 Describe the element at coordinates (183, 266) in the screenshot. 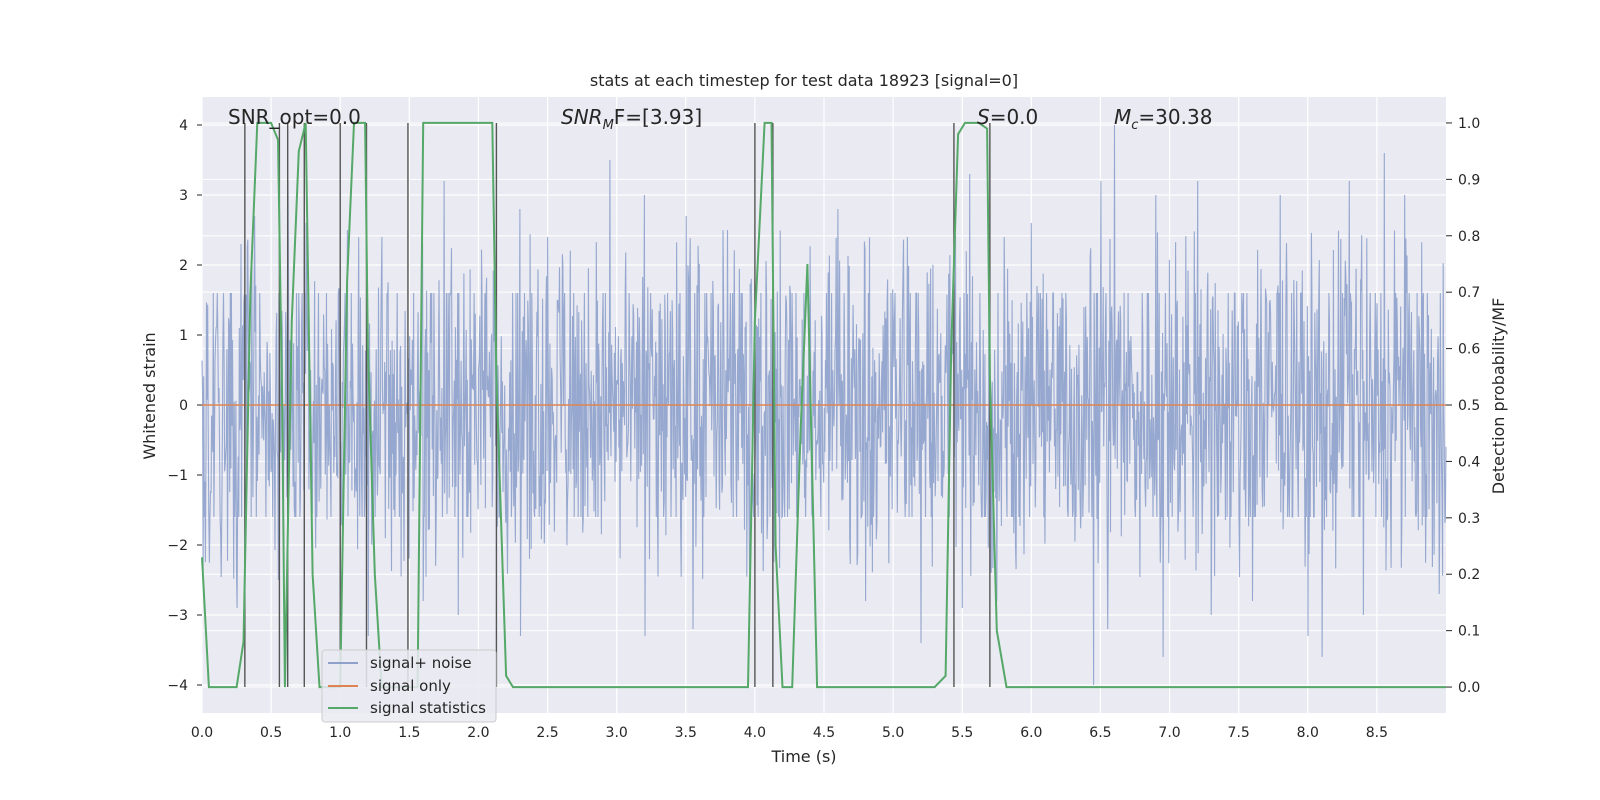

I see `y-tick-label: 2` at that location.